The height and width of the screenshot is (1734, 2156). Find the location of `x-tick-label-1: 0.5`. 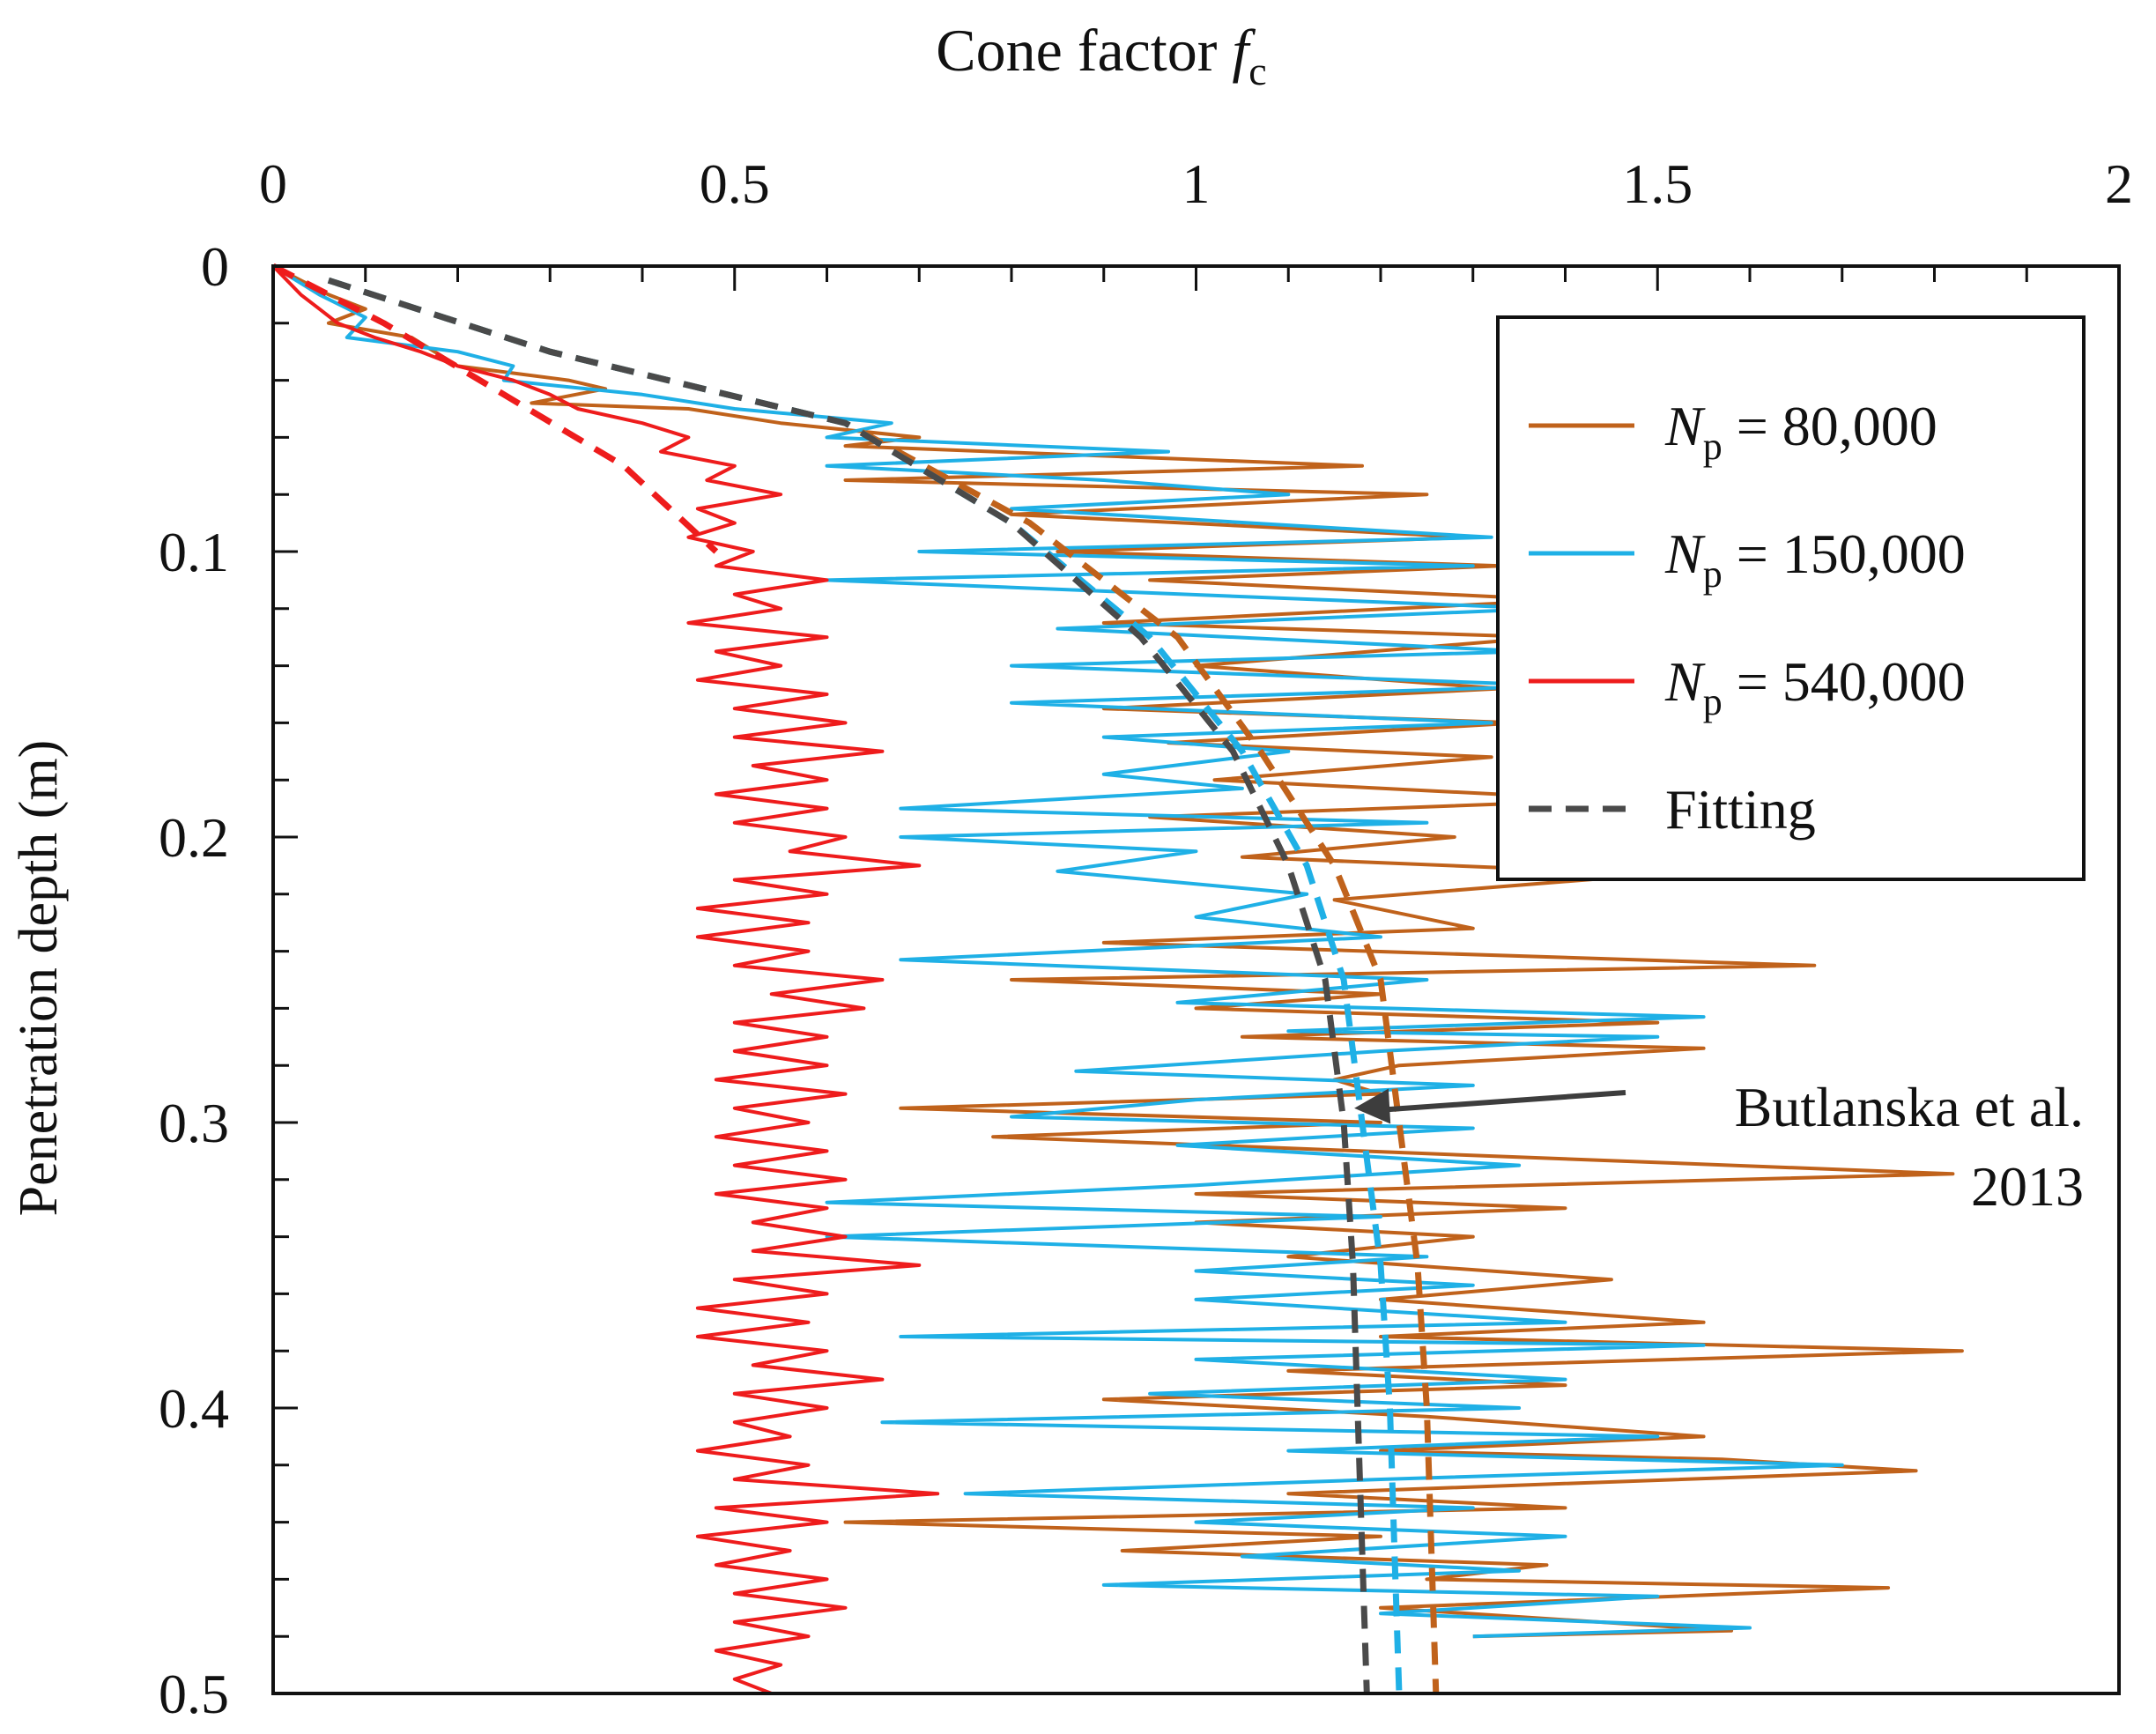

x-tick-label-1: 0.5 is located at coordinates (735, 183).